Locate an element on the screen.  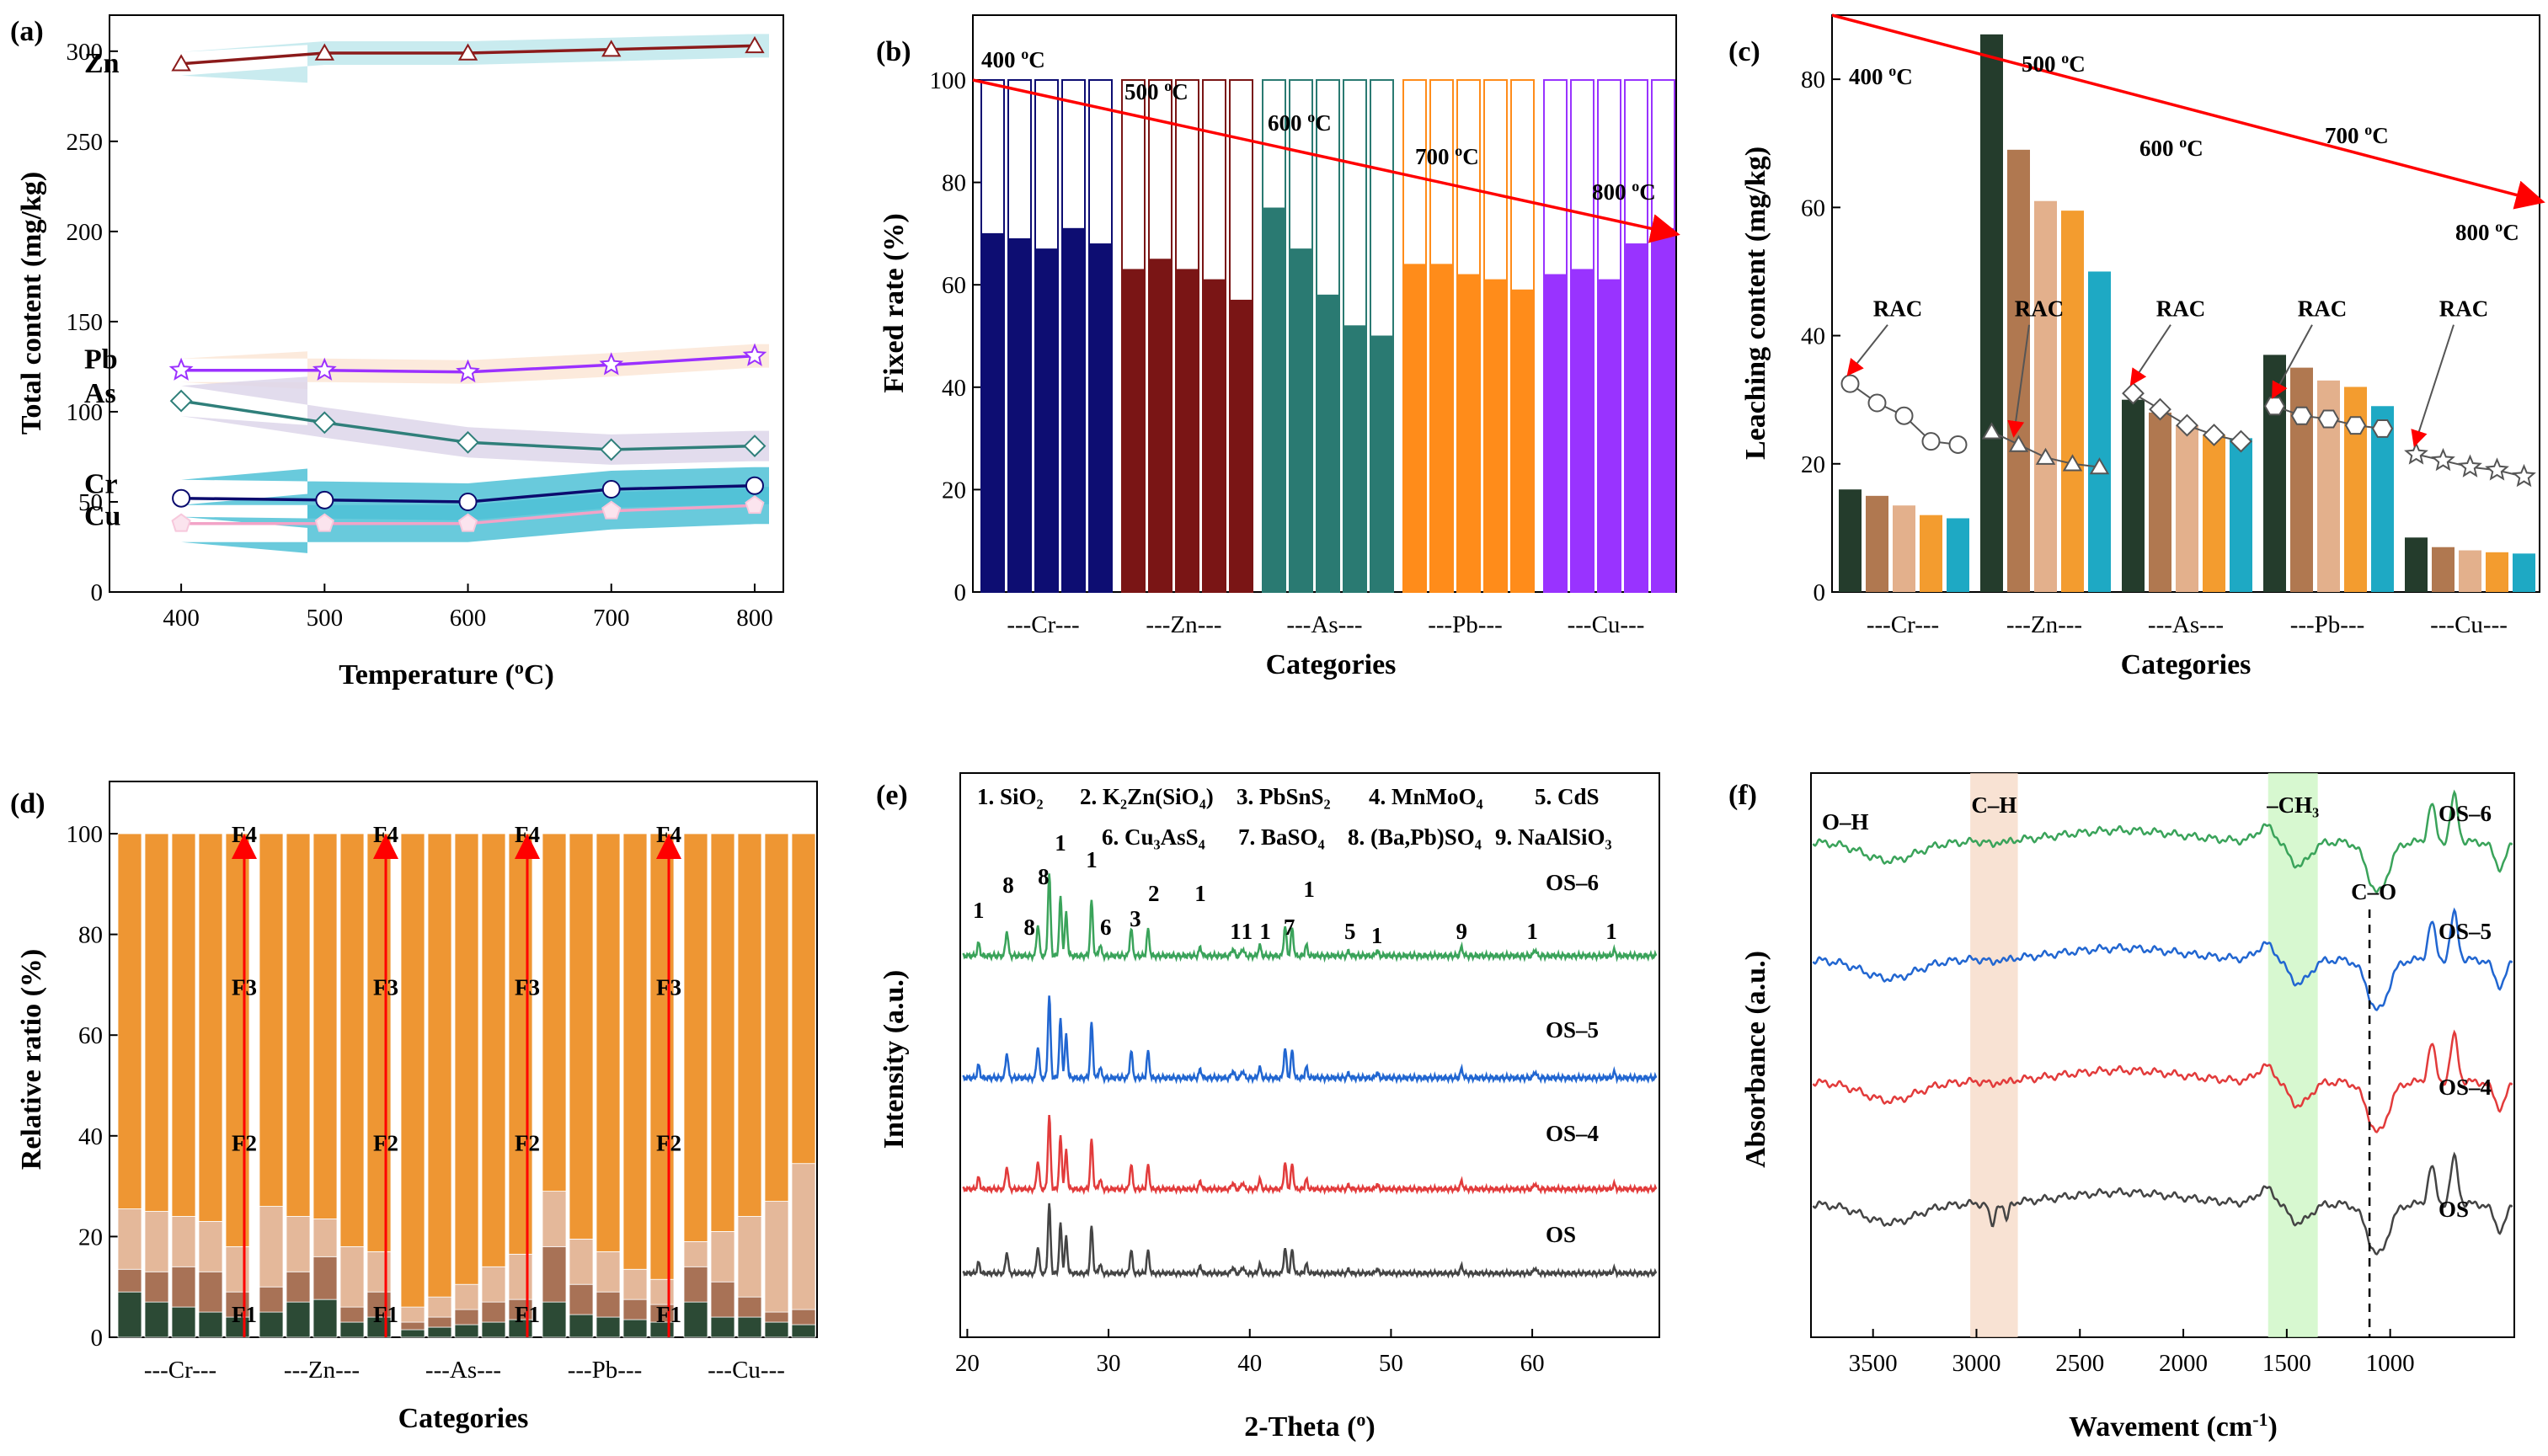
phase-legend-item: 5. CdS is located at coordinates (1567, 796).